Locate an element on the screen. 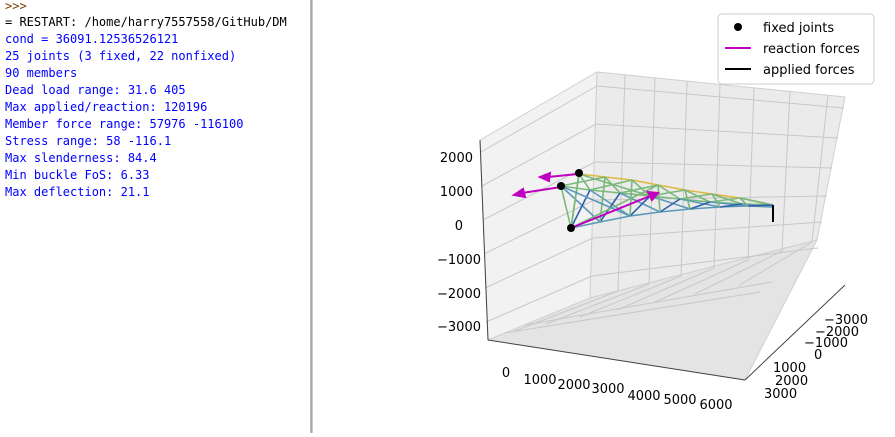  z-tick-labels: 2000 1000 0 −1000 −2000 −3000 is located at coordinates (459, 243).